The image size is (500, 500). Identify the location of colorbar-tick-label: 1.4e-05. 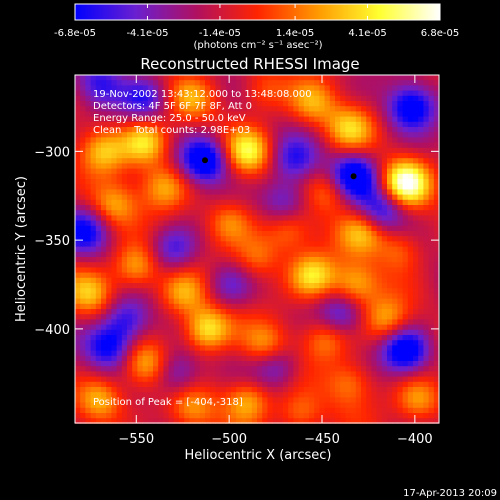
(295, 33).